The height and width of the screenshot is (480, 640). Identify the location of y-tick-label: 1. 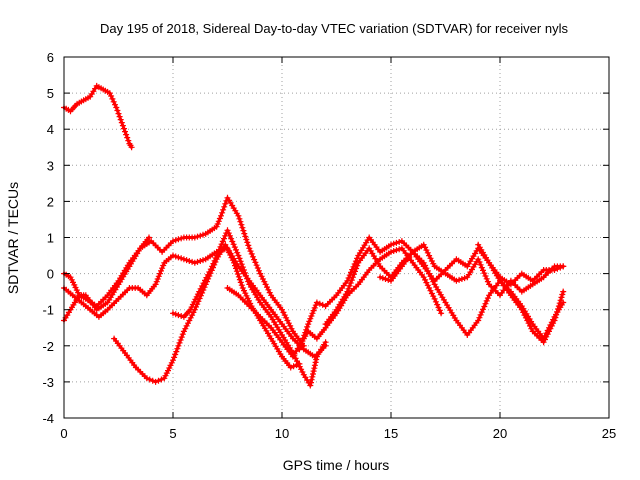
(50, 238).